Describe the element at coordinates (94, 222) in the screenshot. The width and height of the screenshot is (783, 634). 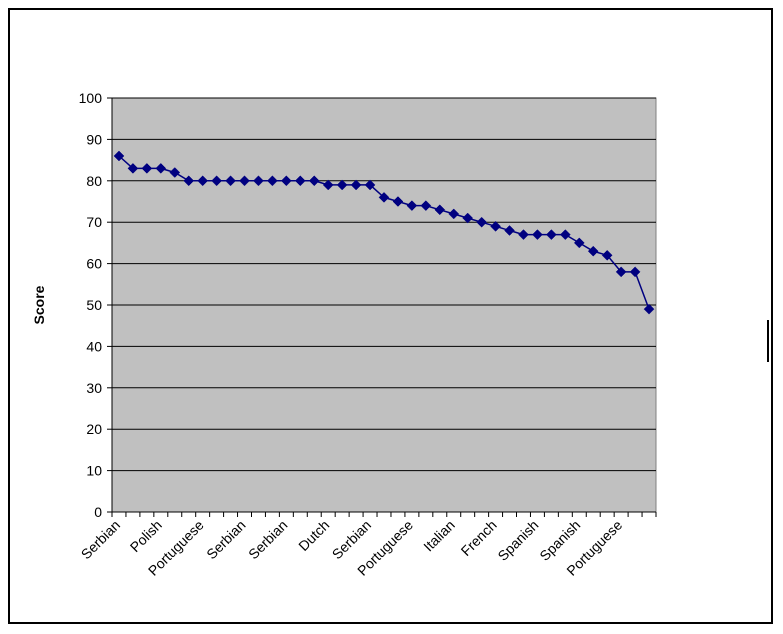
I see `y-tick-label: 70` at that location.